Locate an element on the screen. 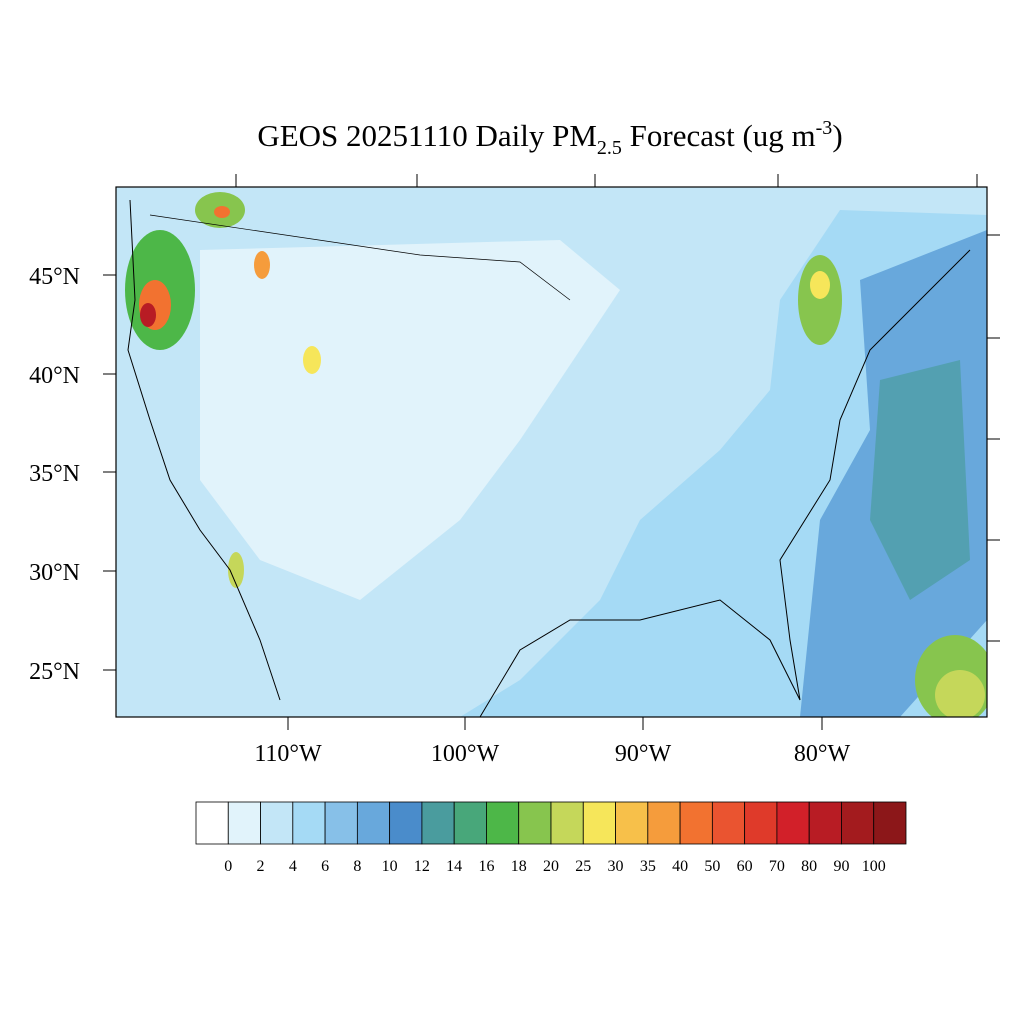 The height and width of the screenshot is (1029, 1024). colorbar-label: 50 is located at coordinates (712, 866).